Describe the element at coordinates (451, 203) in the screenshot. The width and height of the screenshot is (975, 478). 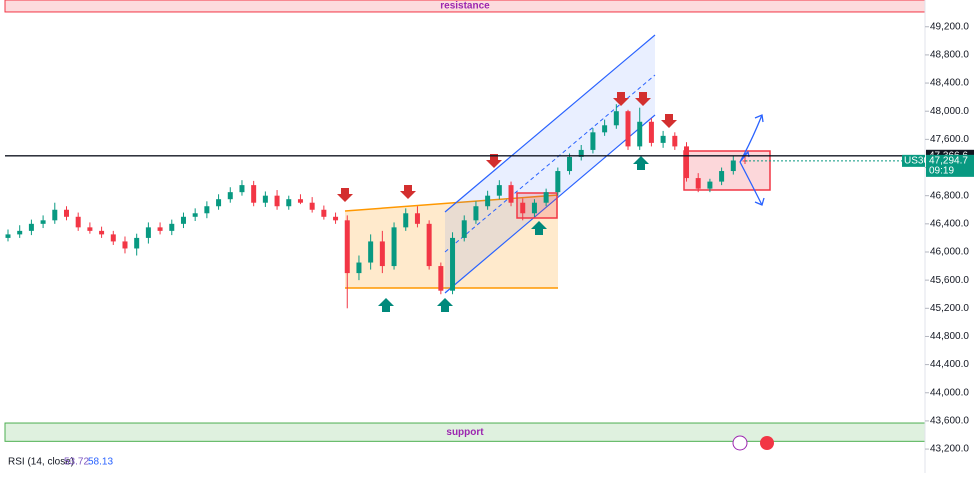
I see `range-top` at that location.